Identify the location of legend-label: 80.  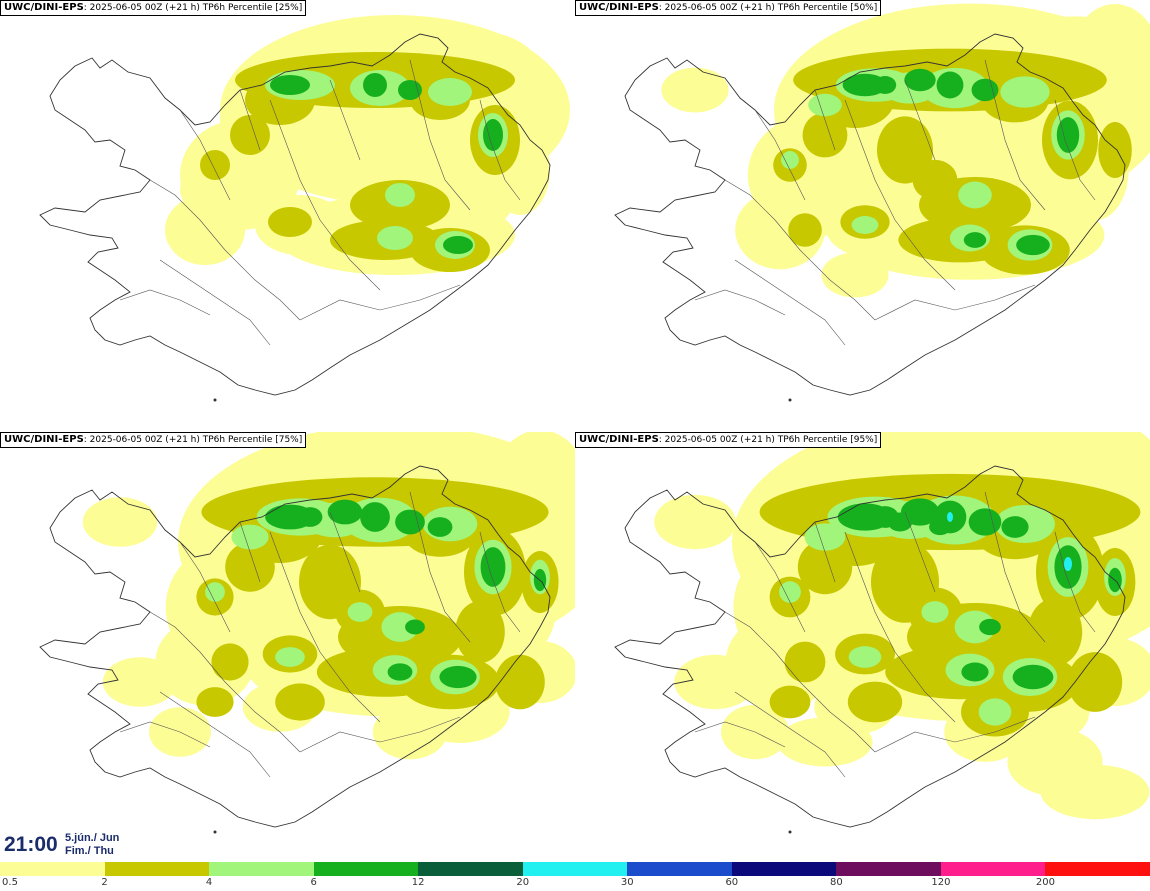
(836, 882).